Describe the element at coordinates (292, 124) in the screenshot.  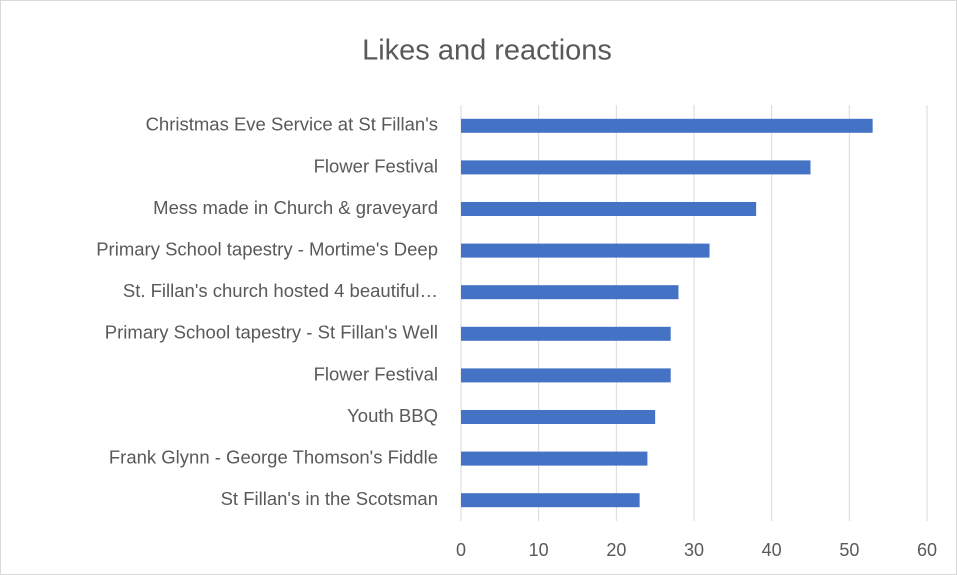
I see `y-tick-label: Christmas Eve Service at St Fillan's` at that location.